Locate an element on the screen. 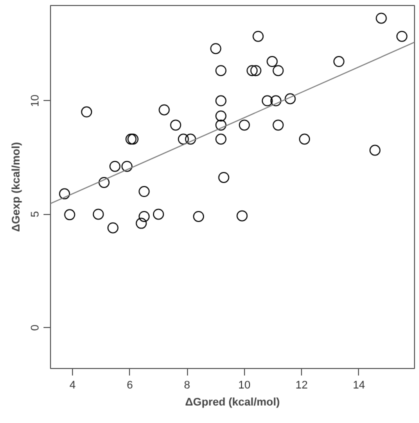 The width and height of the screenshot is (419, 423). x-tick-label: 12 is located at coordinates (302, 386).